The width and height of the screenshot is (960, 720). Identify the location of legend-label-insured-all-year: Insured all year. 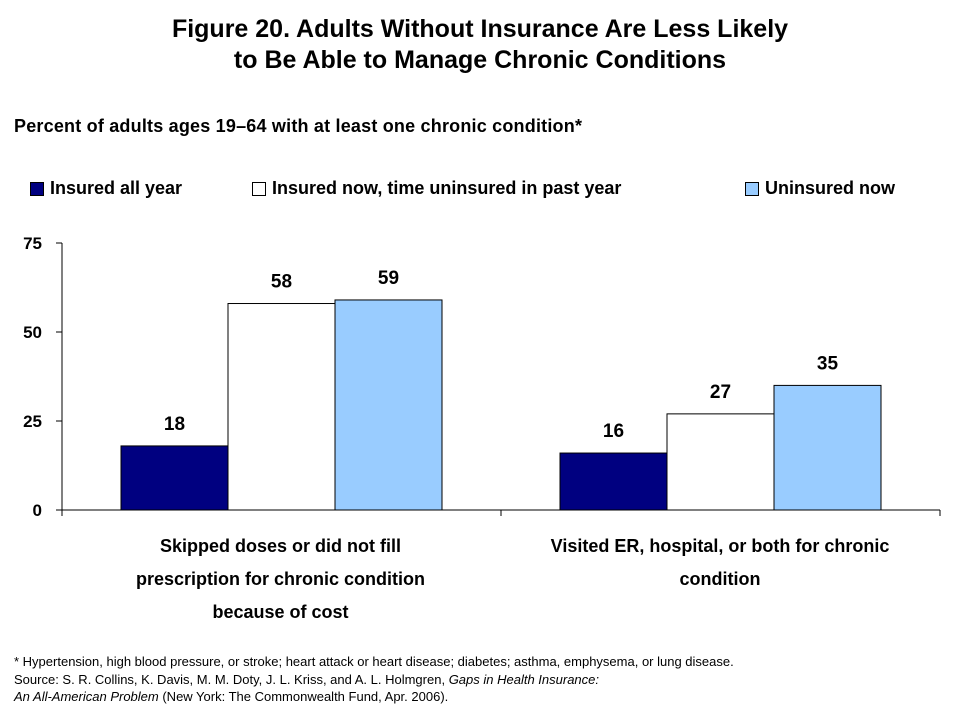
(116, 188).